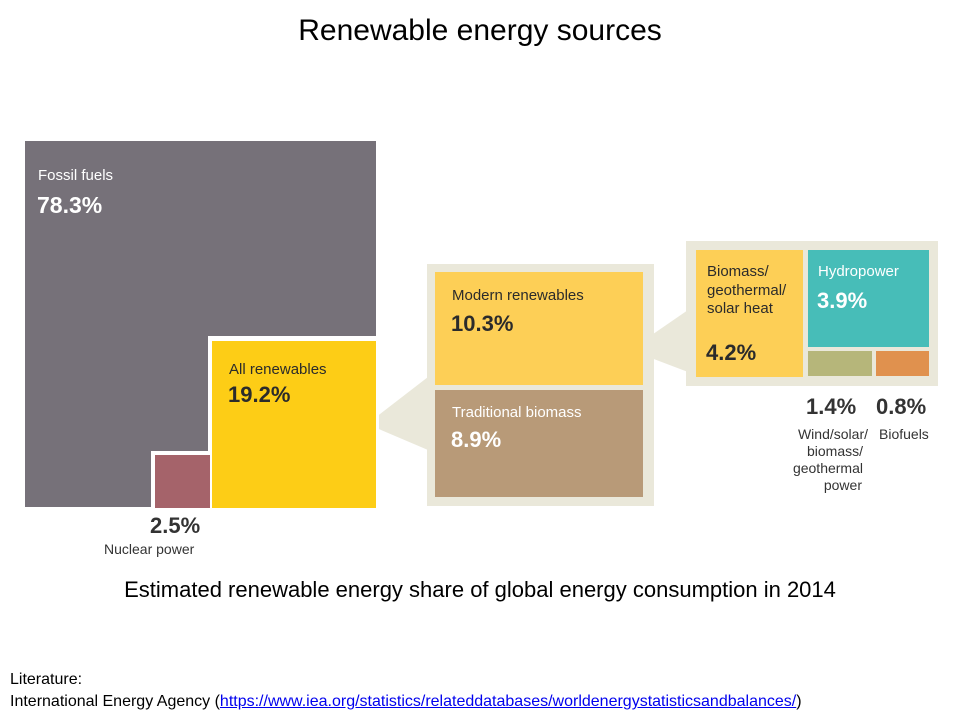 Image resolution: width=960 pixels, height=720 pixels. I want to click on traditional-biomass-label: Traditional biomass, so click(517, 412).